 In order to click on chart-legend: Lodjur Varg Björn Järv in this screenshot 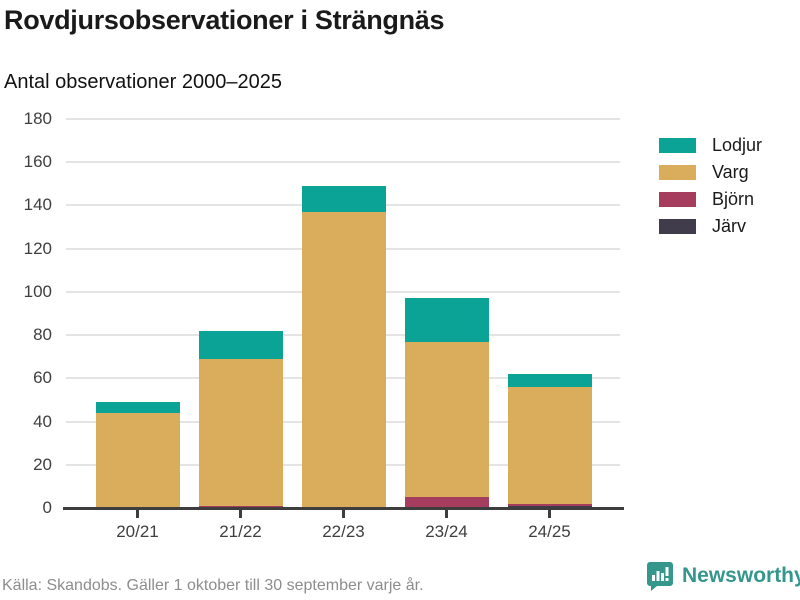, I will do `click(710, 186)`.